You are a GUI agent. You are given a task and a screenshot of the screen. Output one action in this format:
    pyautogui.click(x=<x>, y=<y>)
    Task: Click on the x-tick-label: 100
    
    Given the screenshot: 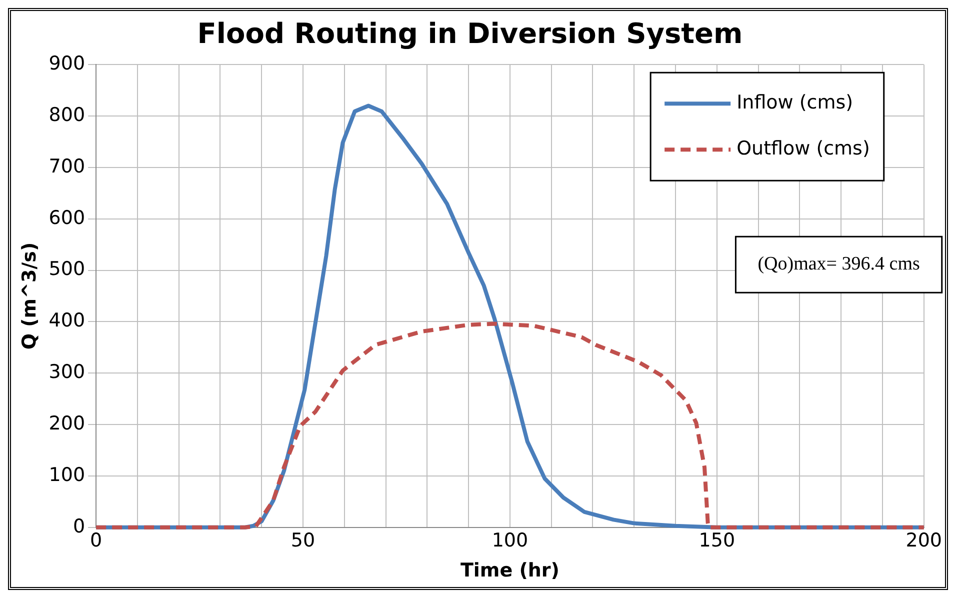 What is the action you would take?
    pyautogui.click(x=510, y=541)
    